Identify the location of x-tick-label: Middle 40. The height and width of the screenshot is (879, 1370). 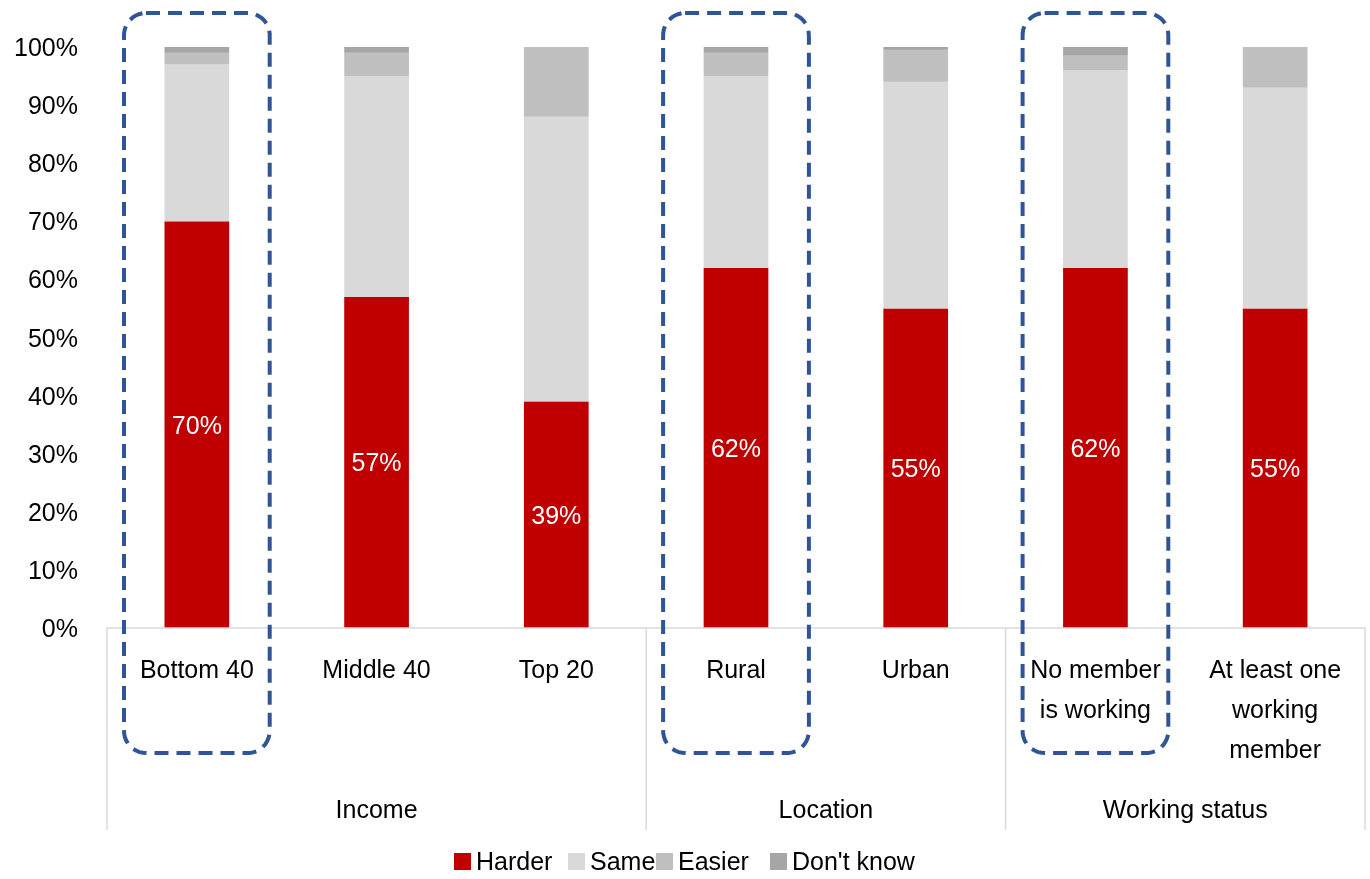
(376, 669).